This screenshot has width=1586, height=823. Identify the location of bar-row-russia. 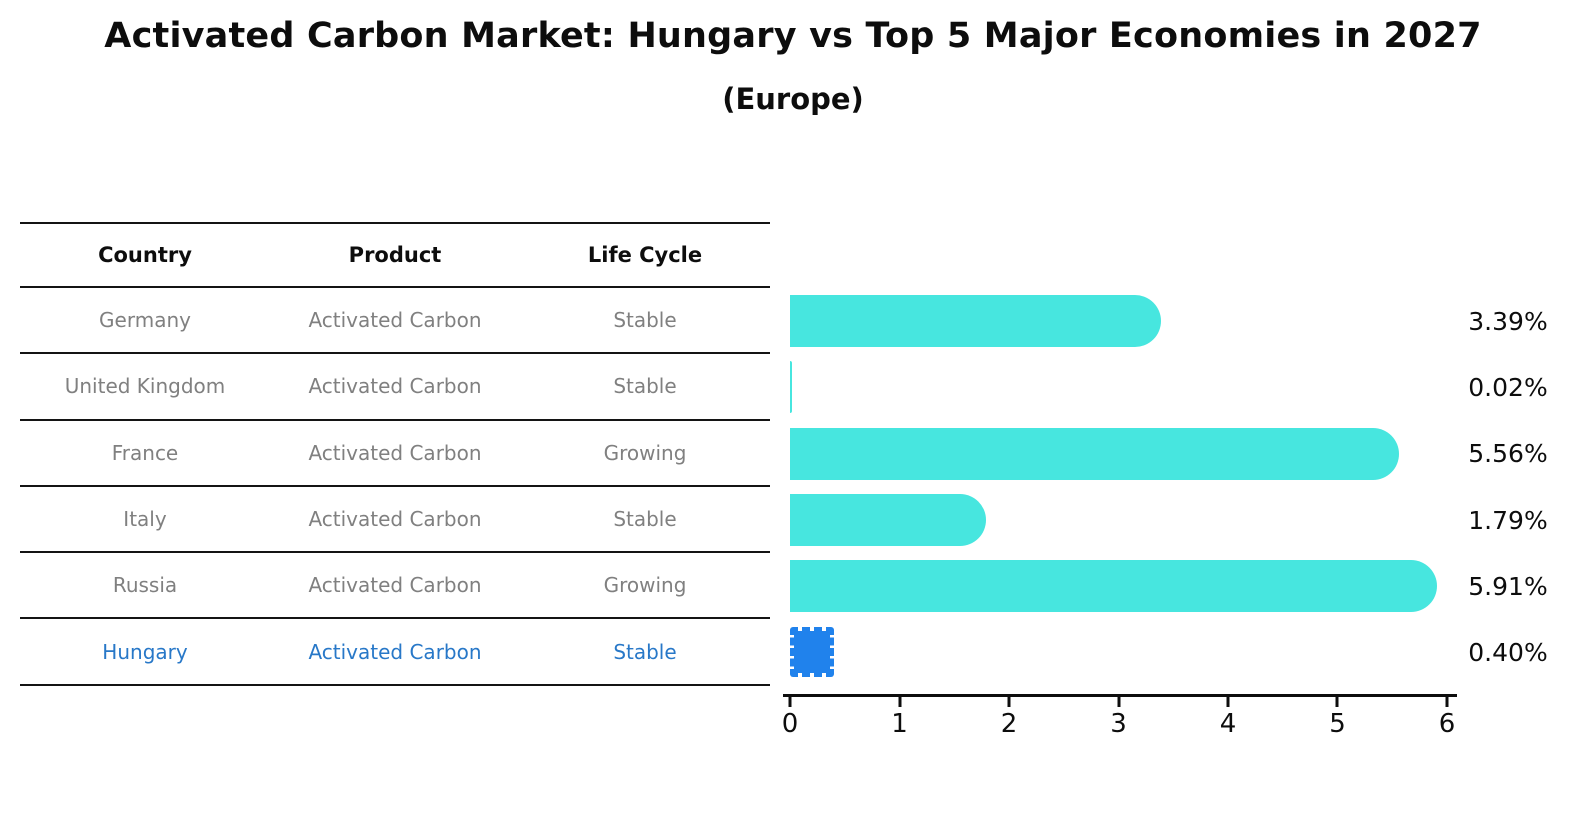
(1118, 586).